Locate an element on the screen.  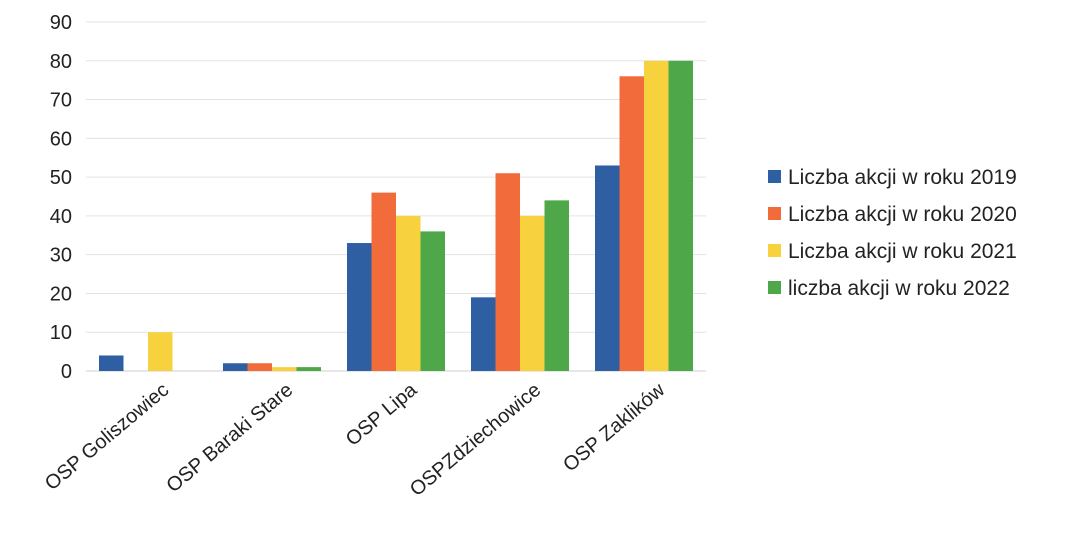
y-axis-ticks: 0 10 20 30 40 50 60 70 80 90 is located at coordinates (61, 197).